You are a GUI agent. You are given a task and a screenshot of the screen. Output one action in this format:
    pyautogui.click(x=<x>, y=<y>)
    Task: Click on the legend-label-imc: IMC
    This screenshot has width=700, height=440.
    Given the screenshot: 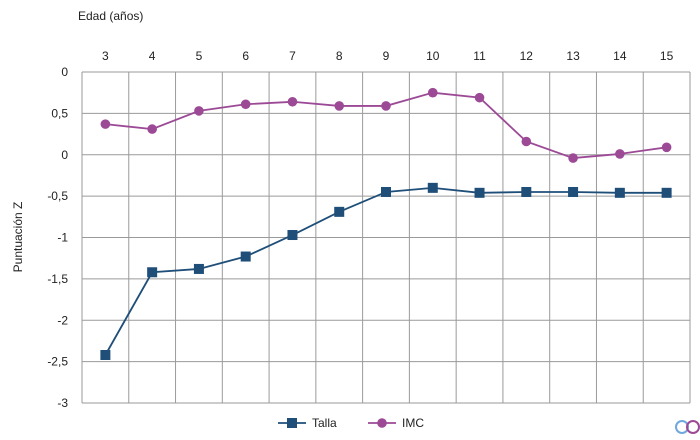 What is the action you would take?
    pyautogui.click(x=413, y=423)
    